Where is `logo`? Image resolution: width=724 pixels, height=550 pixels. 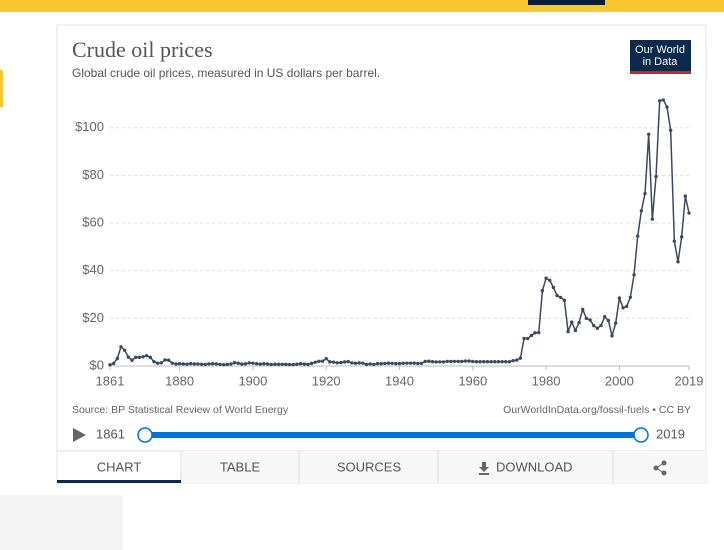
logo is located at coordinates (660, 57).